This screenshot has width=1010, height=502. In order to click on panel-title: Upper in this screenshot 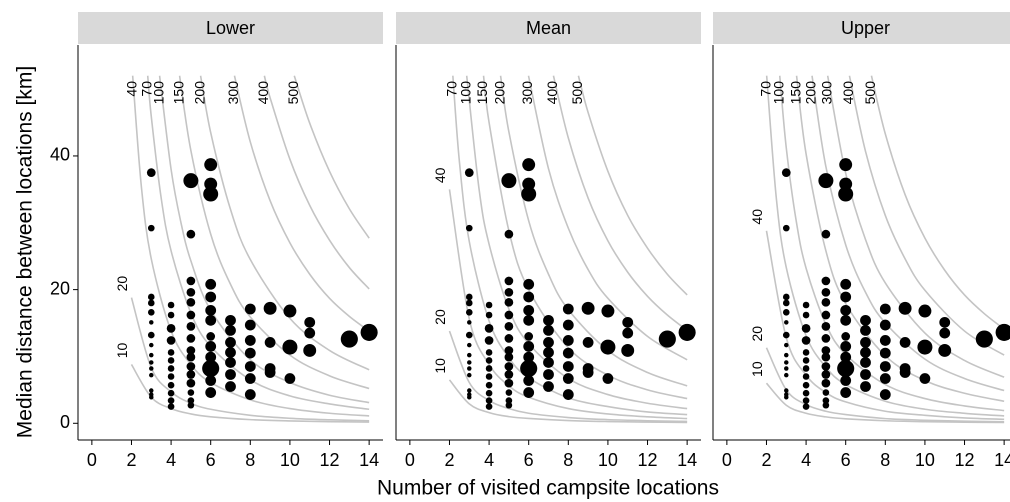, I will do `click(865, 28)`.